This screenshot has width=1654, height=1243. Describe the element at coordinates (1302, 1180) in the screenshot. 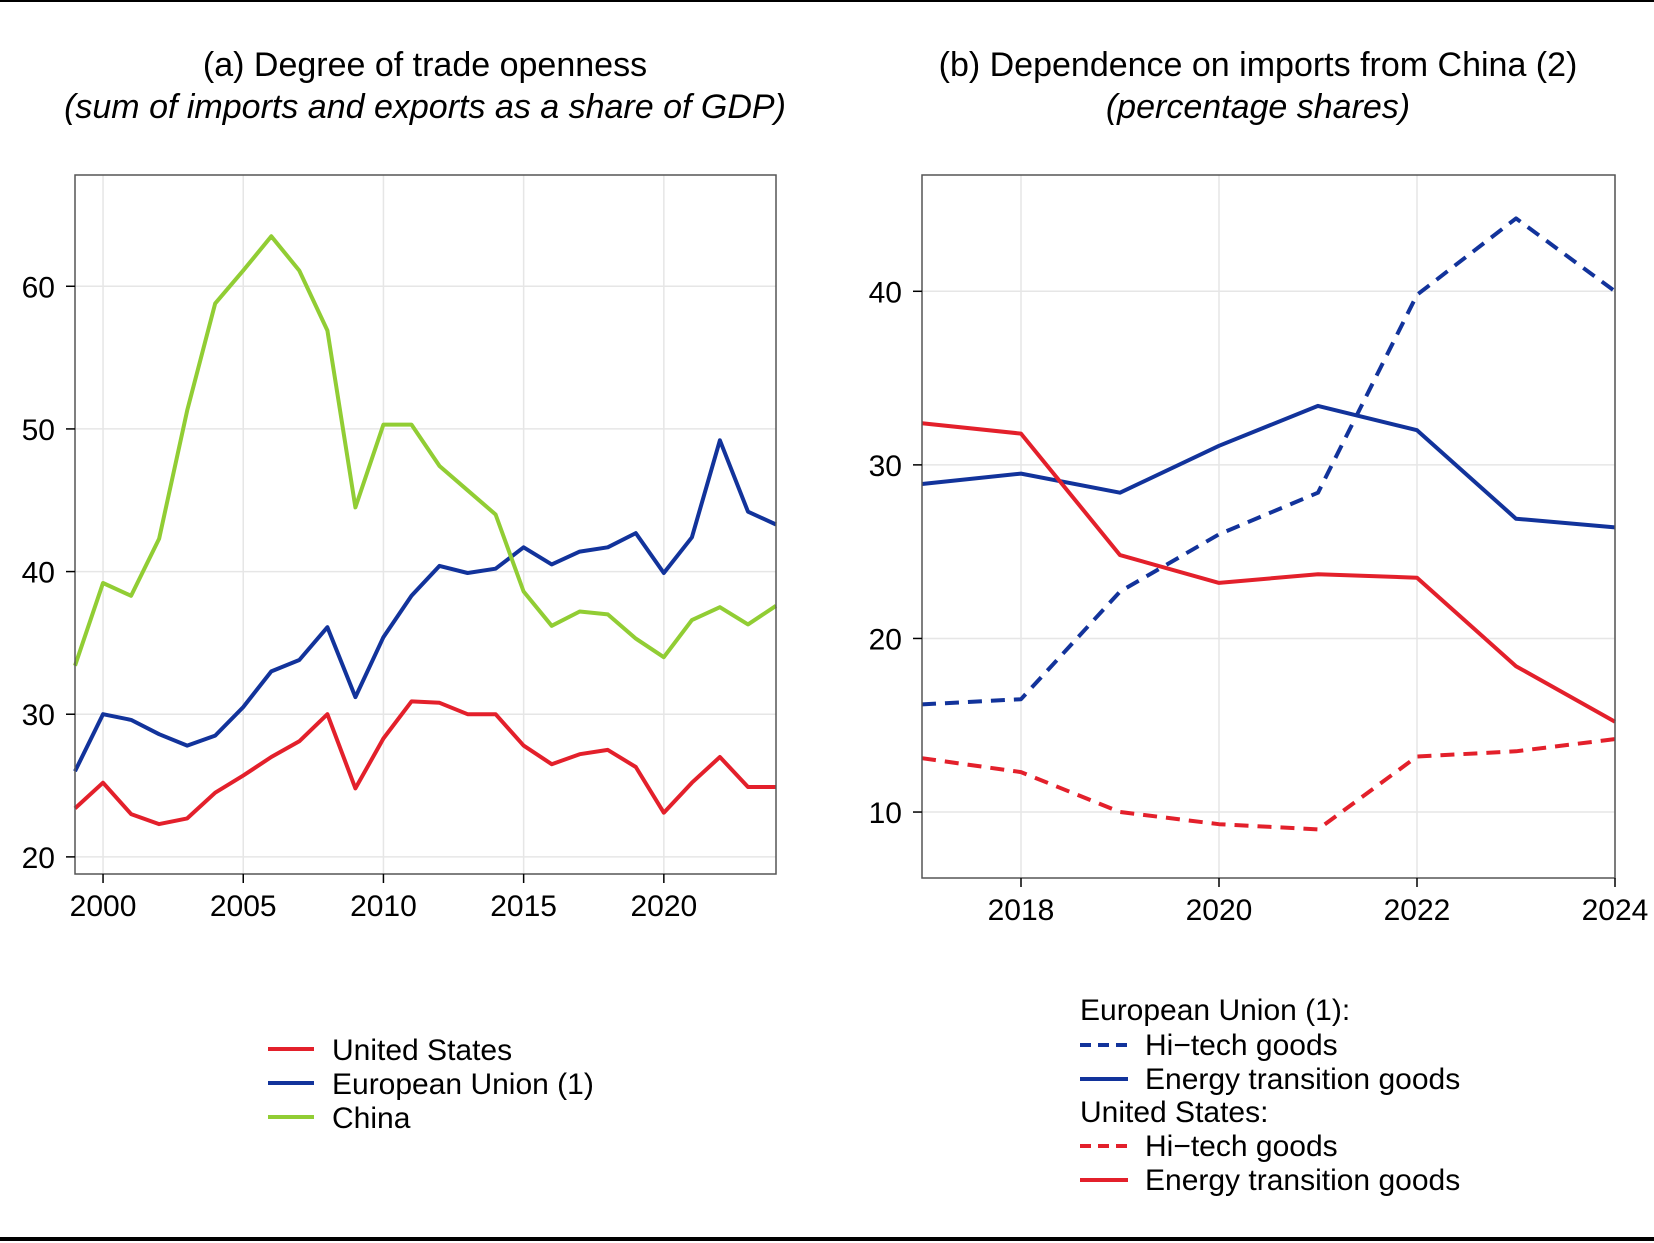

I see `legend-label-us-energy: Energy transition goods` at that location.